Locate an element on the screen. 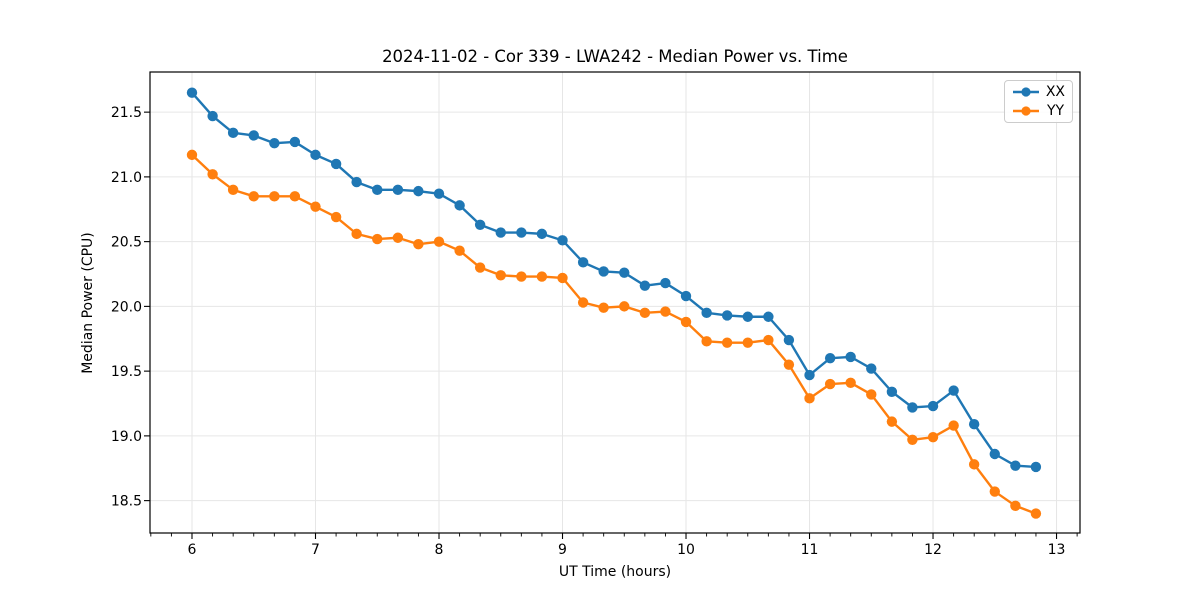 The width and height of the screenshot is (1200, 600). y-tick-label: 21.0 is located at coordinates (126, 178).